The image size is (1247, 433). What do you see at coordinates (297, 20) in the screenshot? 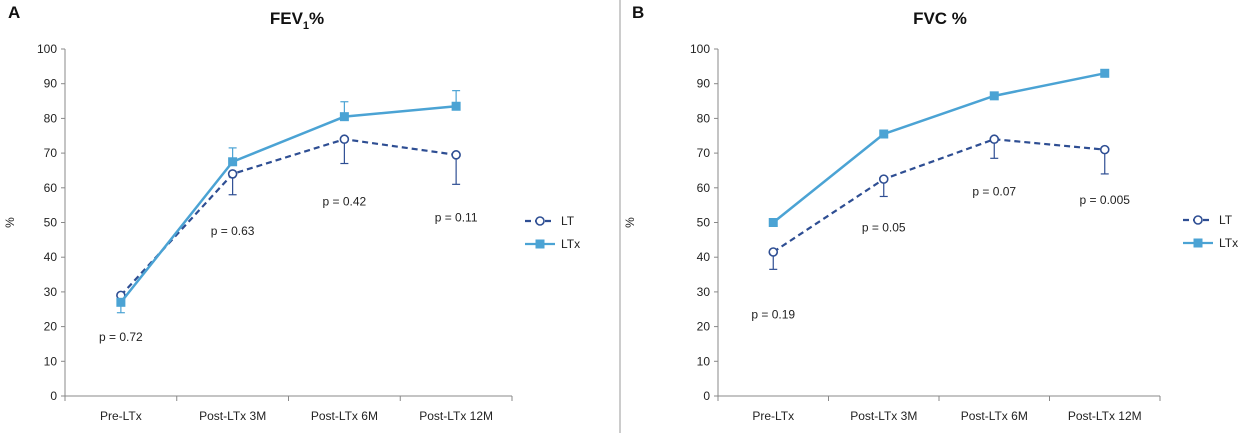
I see `chart-title: FEV1%` at bounding box center [297, 20].